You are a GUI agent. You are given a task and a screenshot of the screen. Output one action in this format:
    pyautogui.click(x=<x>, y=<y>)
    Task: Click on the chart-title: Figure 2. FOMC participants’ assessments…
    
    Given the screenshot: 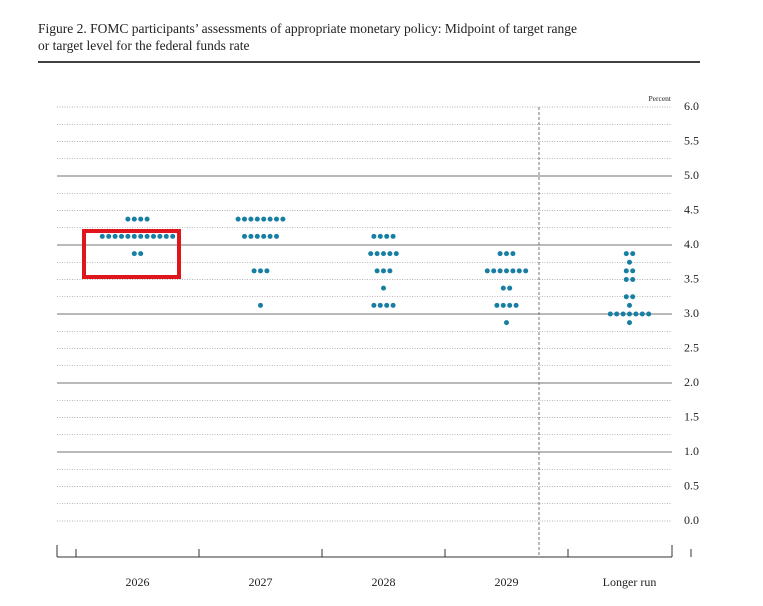 What is the action you would take?
    pyautogui.click(x=307, y=28)
    